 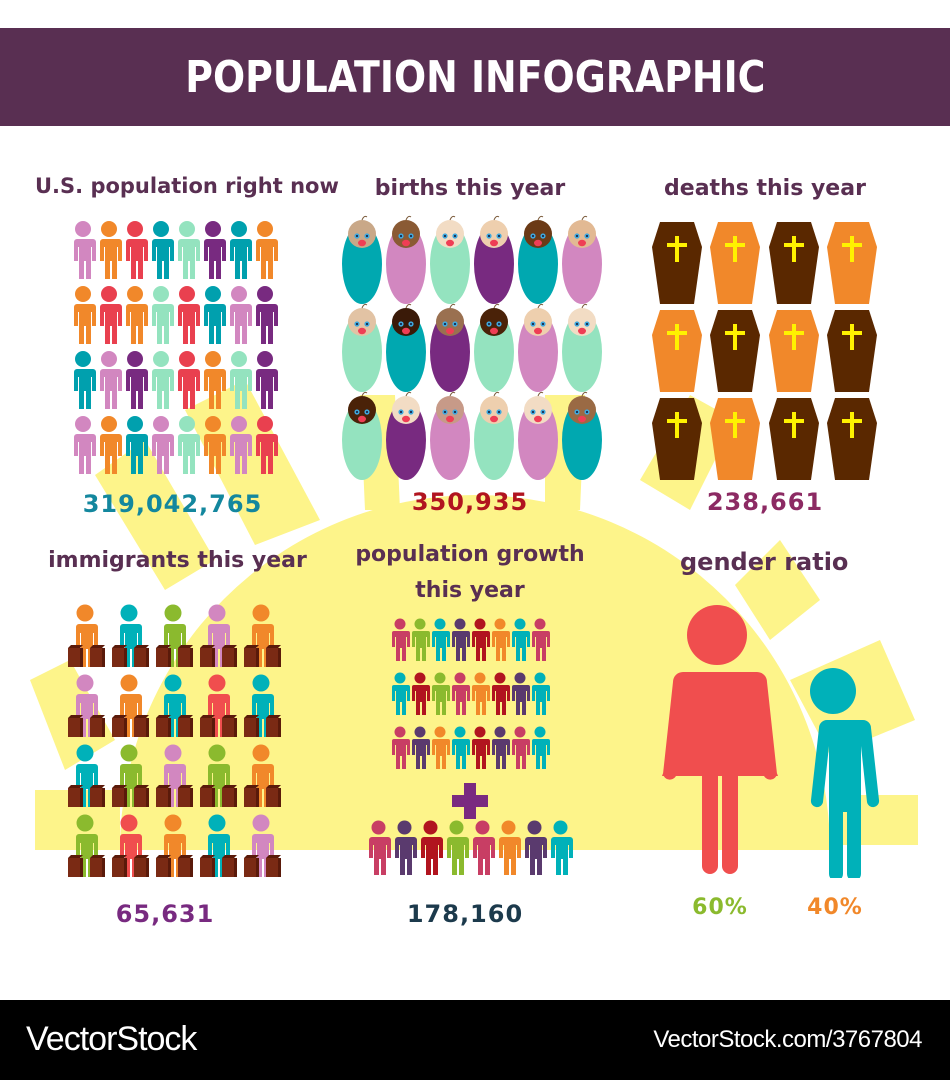 I want to click on immigrants-title: immigrants this year, so click(x=177, y=560).